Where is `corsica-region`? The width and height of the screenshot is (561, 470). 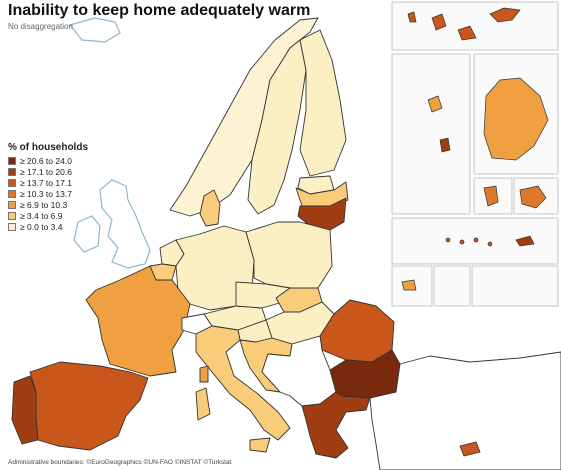 corsica-region is located at coordinates (204, 374).